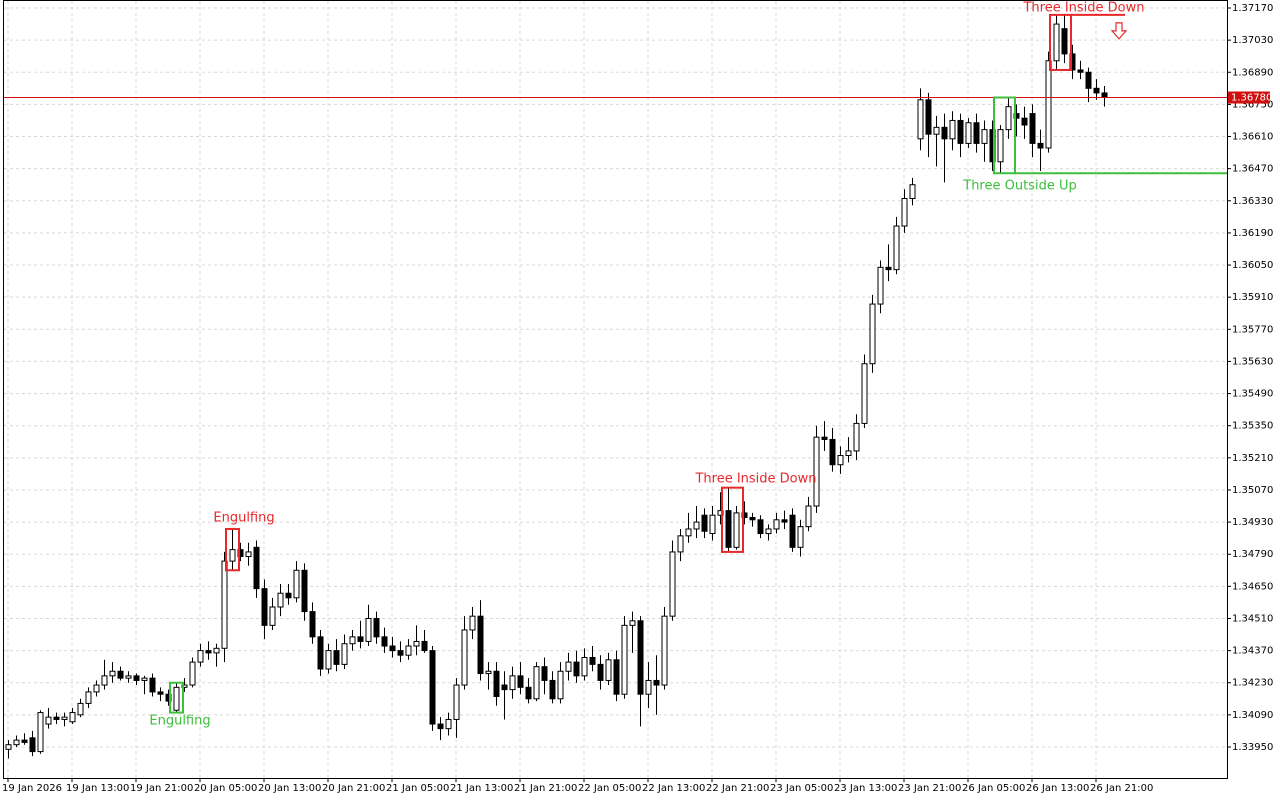 This screenshot has width=1280, height=804. What do you see at coordinates (353, 788) in the screenshot?
I see `x-tick-label: 20 Jan 21:00` at bounding box center [353, 788].